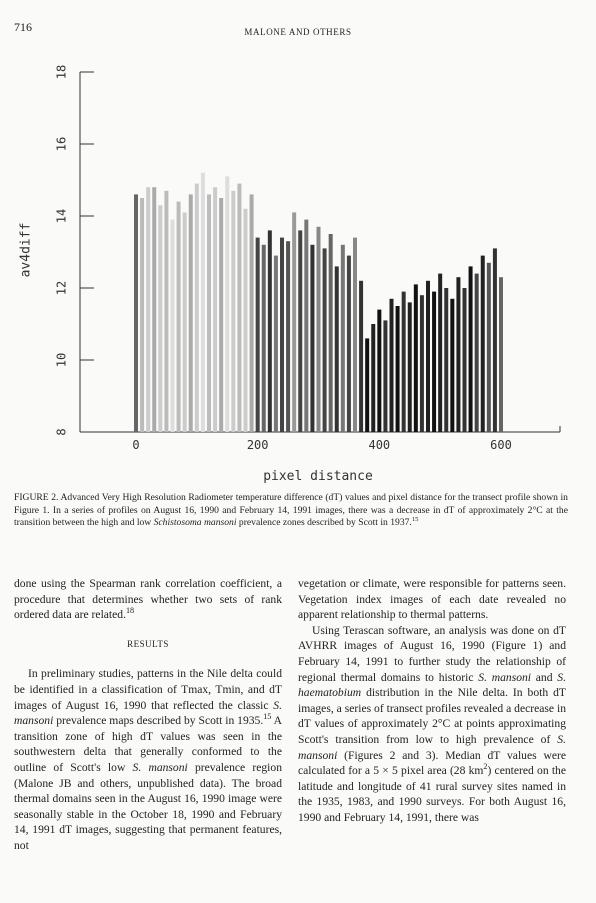  What do you see at coordinates (258, 445) in the screenshot?
I see `x-tick-label: 200` at bounding box center [258, 445].